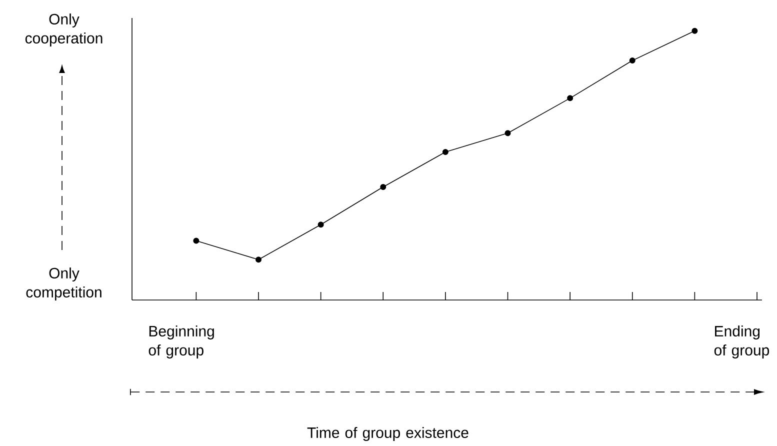 The image size is (777, 446). What do you see at coordinates (387, 433) in the screenshot?
I see `text: Time of group existence` at bounding box center [387, 433].